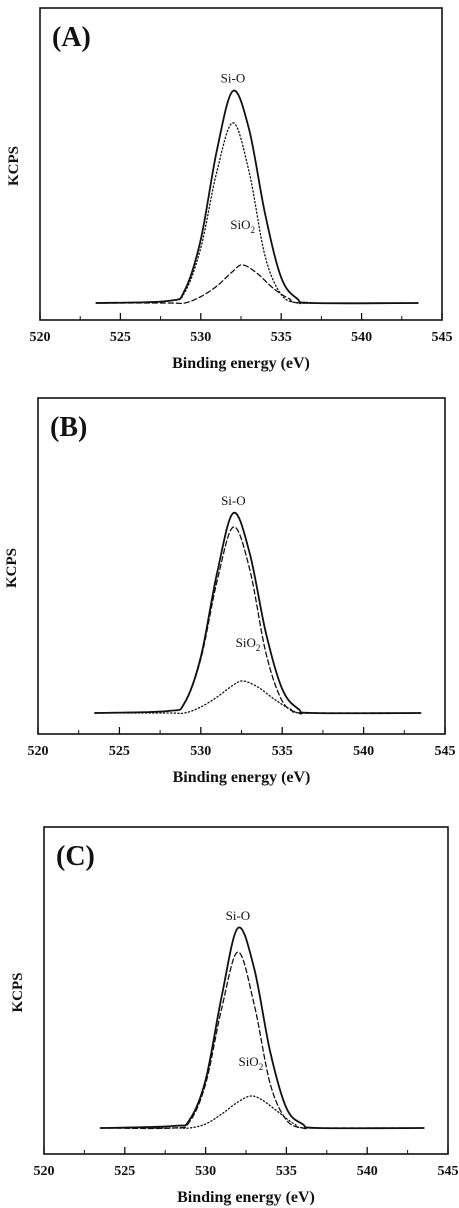  I want to click on panel-label: (B), so click(68, 427).